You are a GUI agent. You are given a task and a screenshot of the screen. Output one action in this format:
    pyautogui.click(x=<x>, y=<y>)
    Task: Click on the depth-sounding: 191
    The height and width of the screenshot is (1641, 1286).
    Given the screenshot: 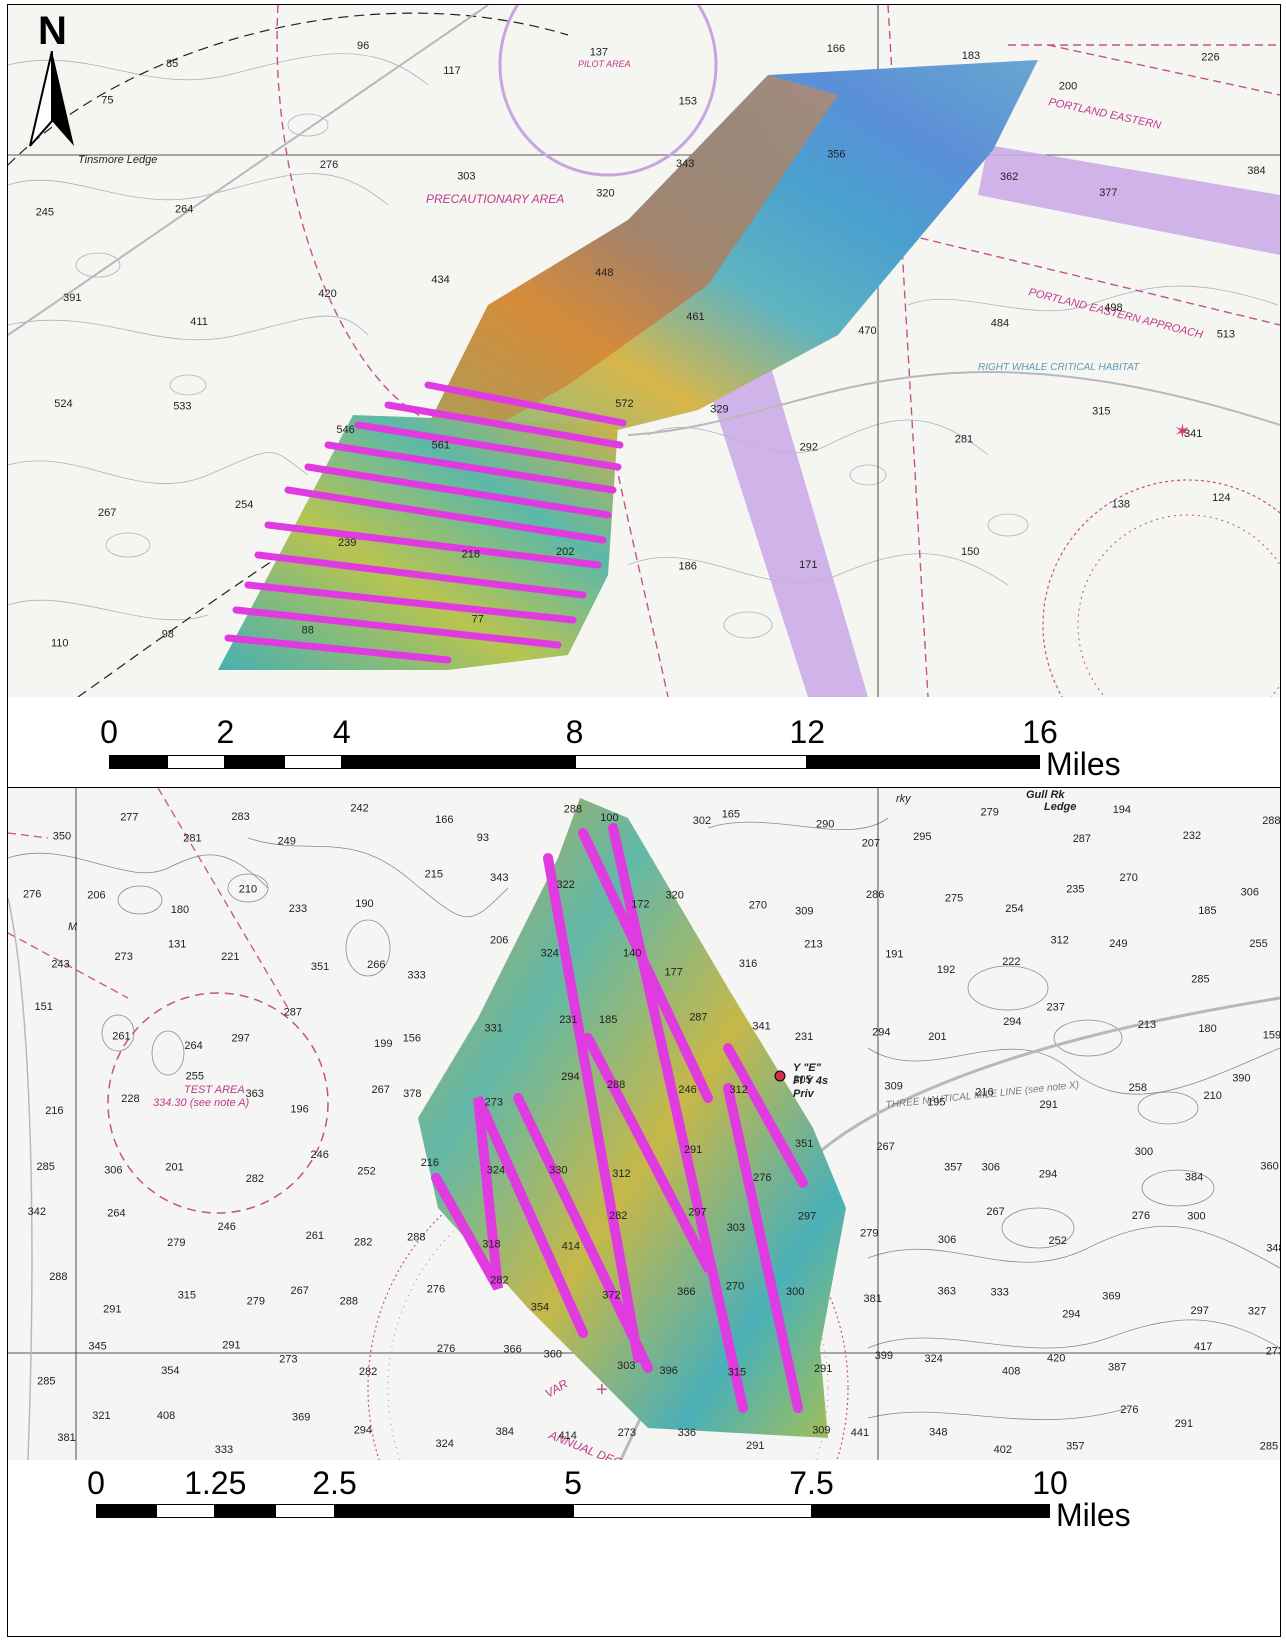 What is the action you would take?
    pyautogui.click(x=894, y=954)
    